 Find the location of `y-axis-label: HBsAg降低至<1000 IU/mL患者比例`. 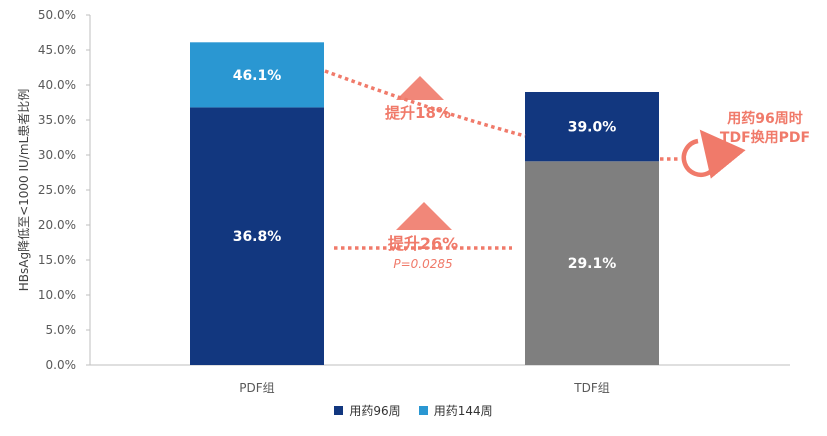

y-axis-label: HBsAg降低至<1000 IU/mL患者比例 is located at coordinates (24, 190).